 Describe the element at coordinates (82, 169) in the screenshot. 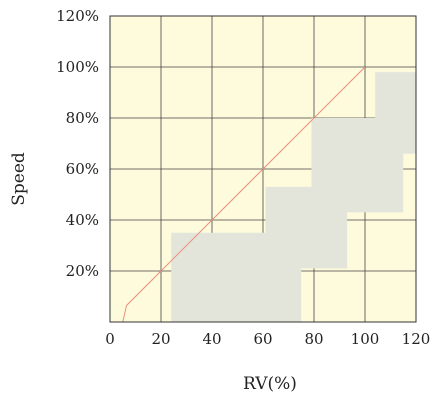

I see `y-tick-label: 60%` at that location.